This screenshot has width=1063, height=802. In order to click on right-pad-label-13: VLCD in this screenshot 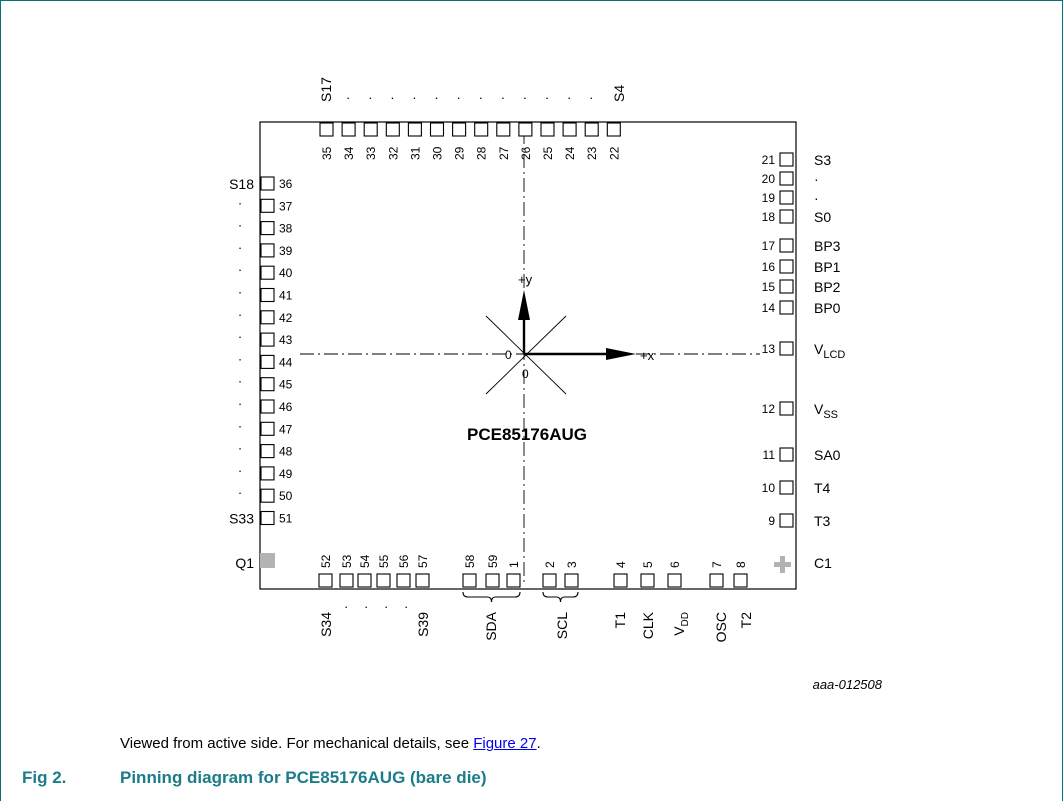, I will do `click(829, 351)`.